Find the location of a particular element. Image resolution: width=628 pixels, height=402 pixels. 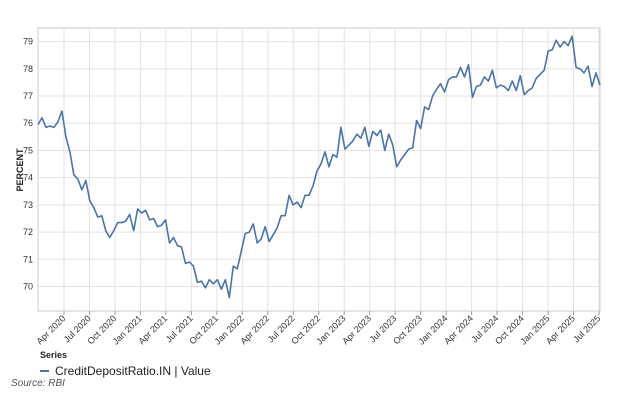

x-tick-label: Apr 2020 is located at coordinates (51, 329).